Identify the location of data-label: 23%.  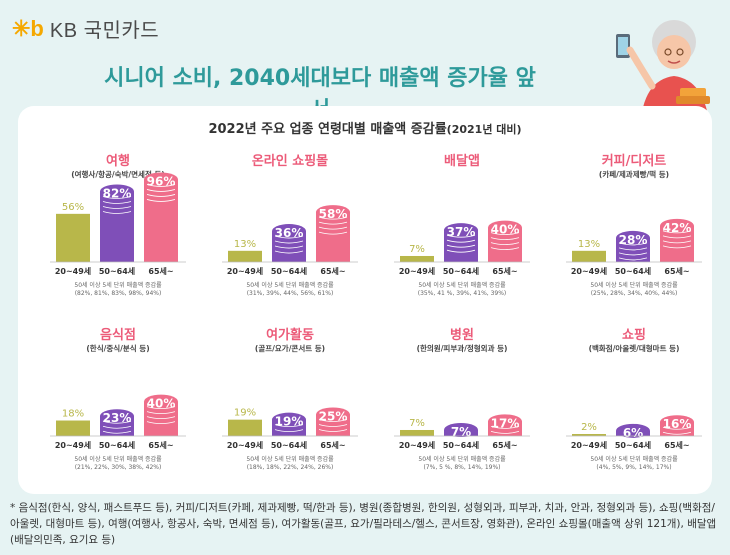
(117, 418).